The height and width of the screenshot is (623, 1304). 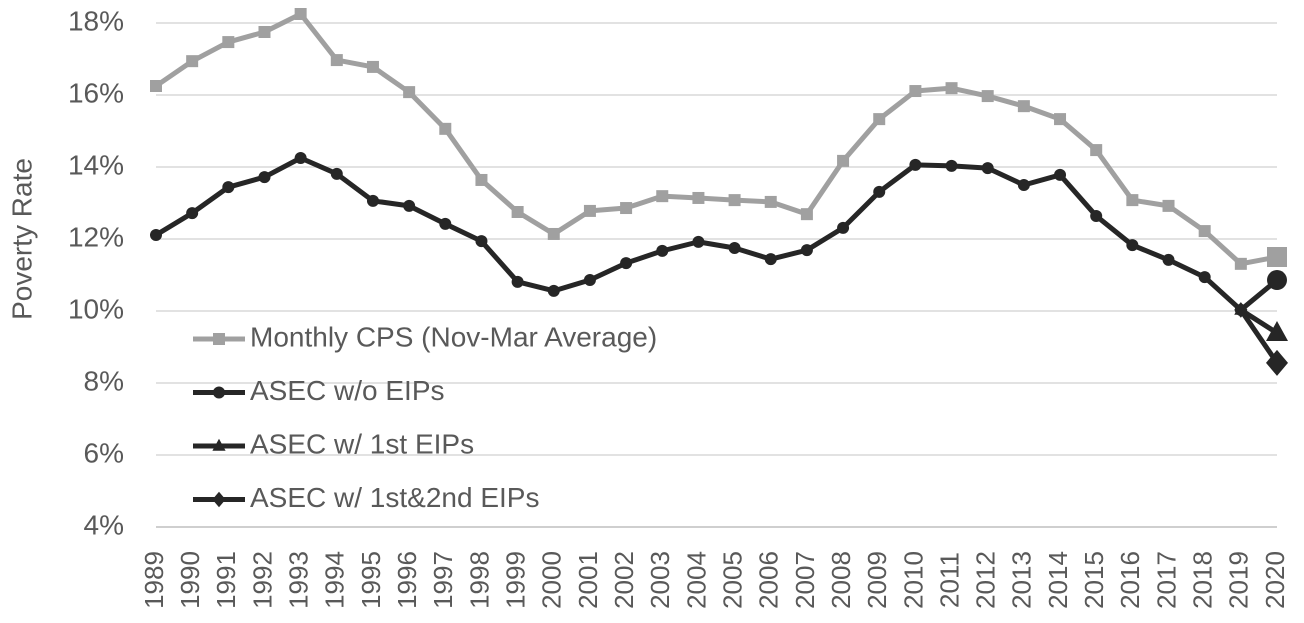 I want to click on x-tick-label: 2020, so click(x=1275, y=580).